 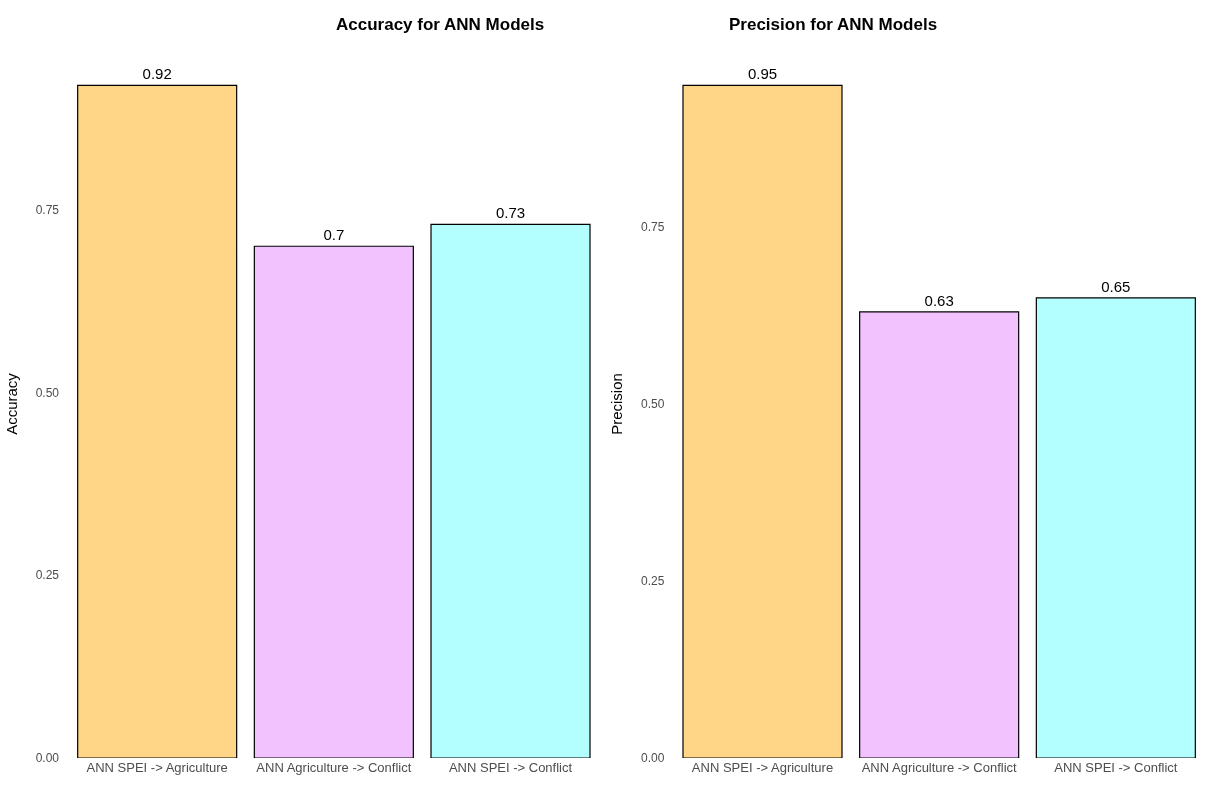 I want to click on y-axis-title: Accuracy, so click(x=11, y=403).